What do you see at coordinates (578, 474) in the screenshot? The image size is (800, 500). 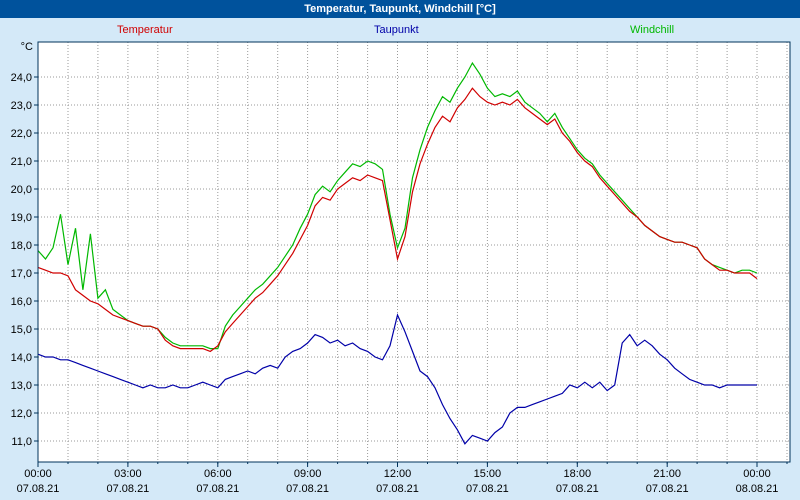 I see `x-tick-time-label: 18:00` at bounding box center [578, 474].